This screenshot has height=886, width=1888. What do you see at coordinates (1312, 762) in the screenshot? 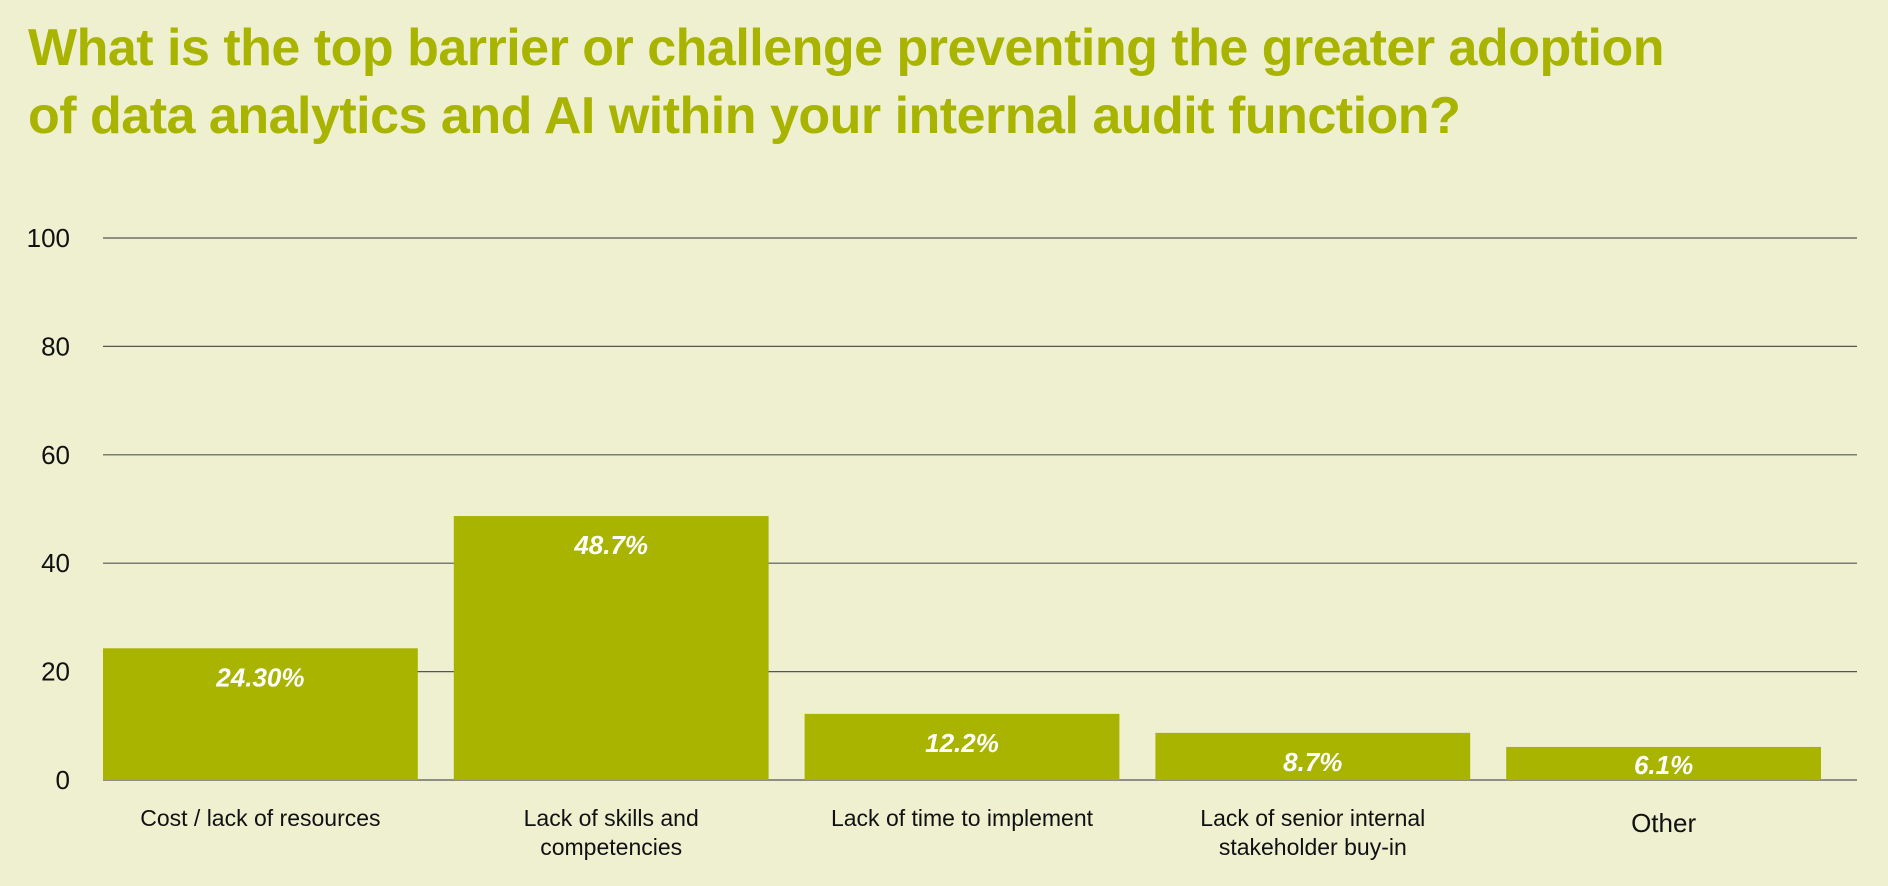
I see `data-label: 8.7%` at bounding box center [1312, 762].